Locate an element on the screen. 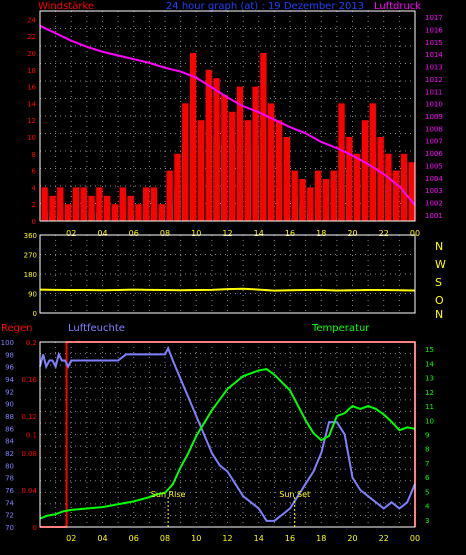 This screenshot has height=555, width=466. wind-speed-tick-label: 12 is located at coordinates (31, 121).